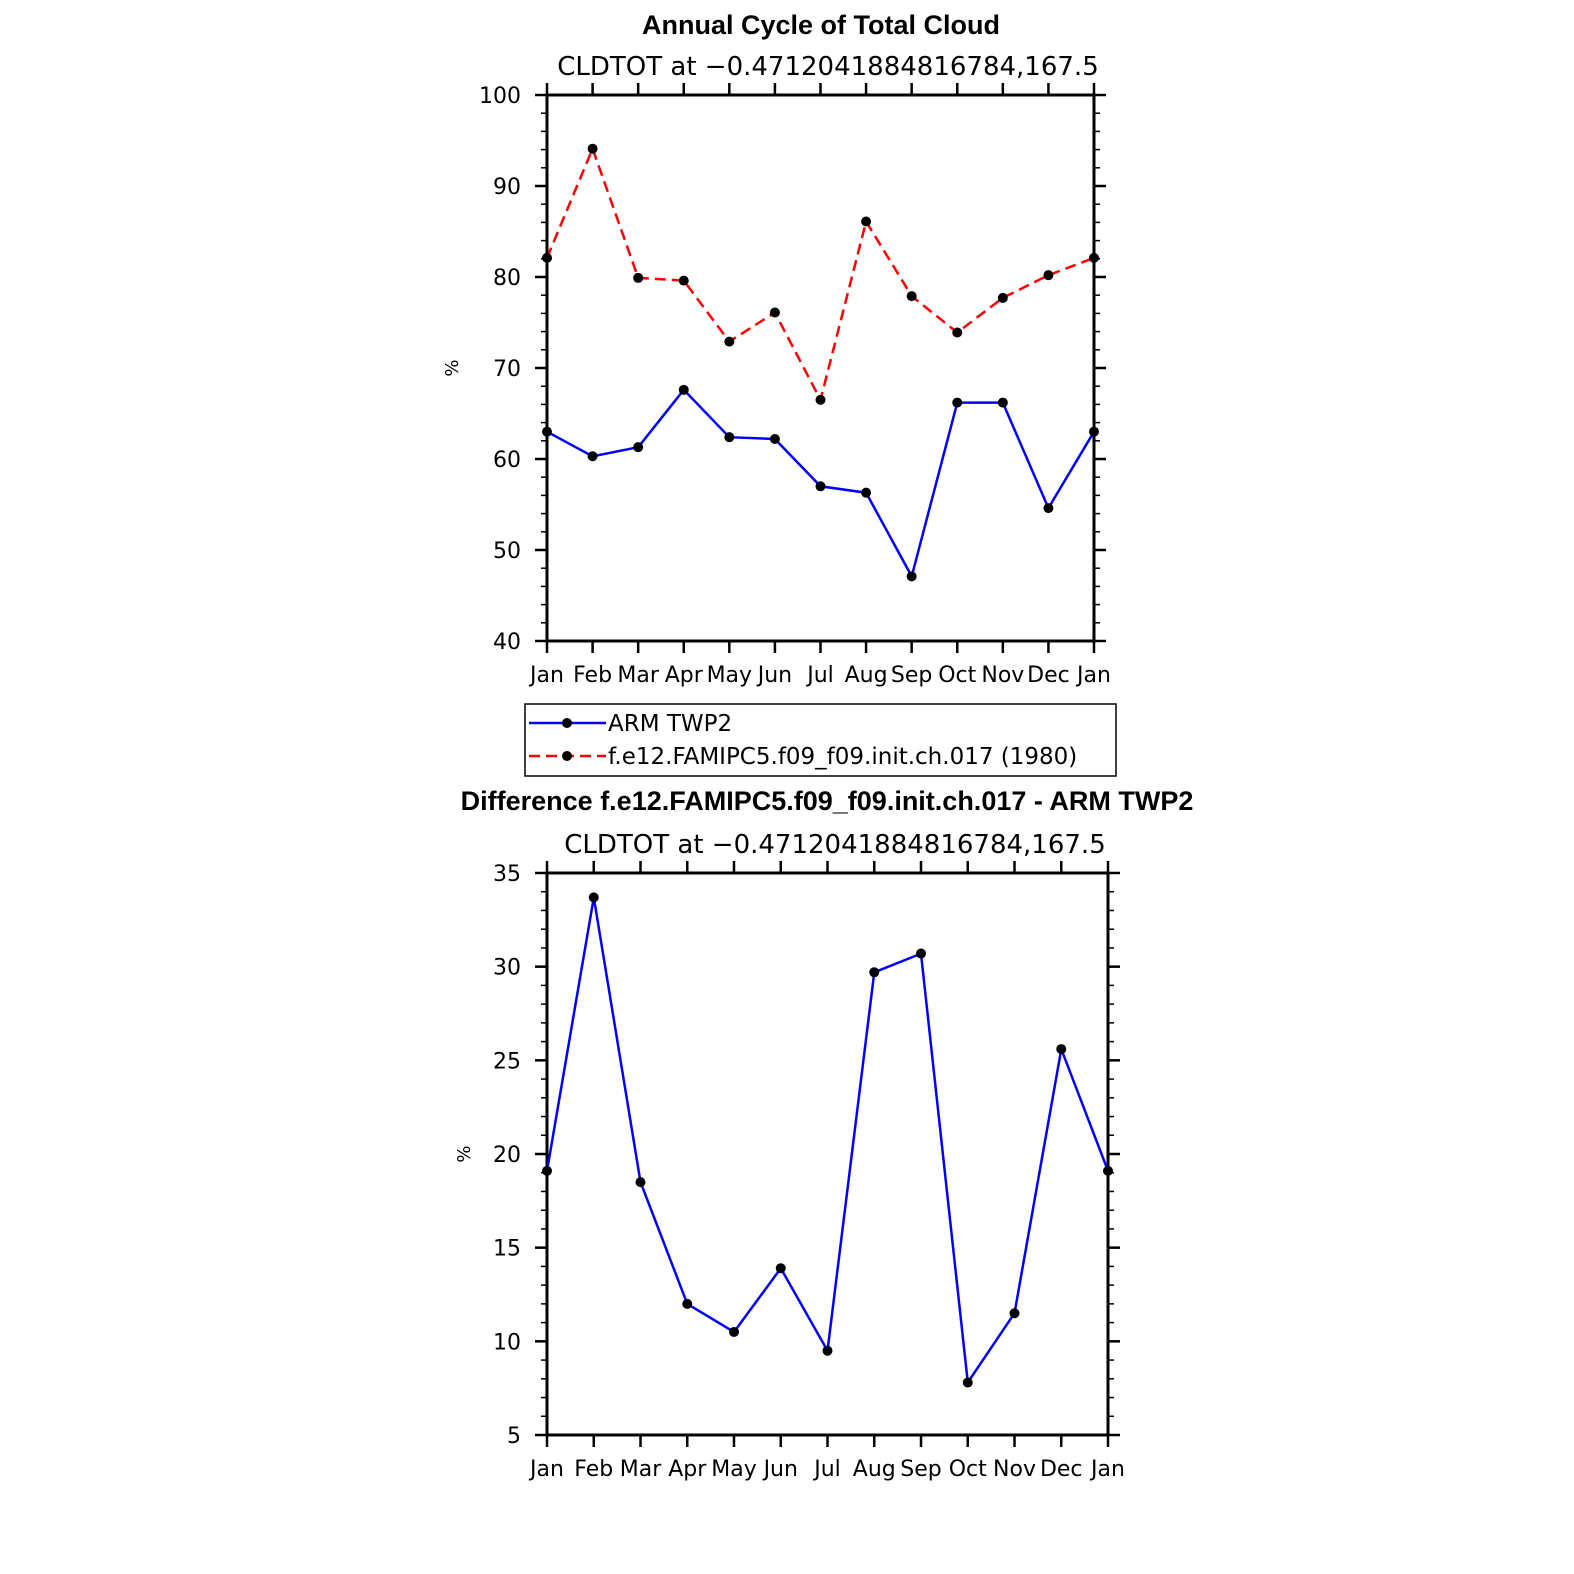  Describe the element at coordinates (507, 968) in the screenshot. I see `y-tick-label: 30` at that location.